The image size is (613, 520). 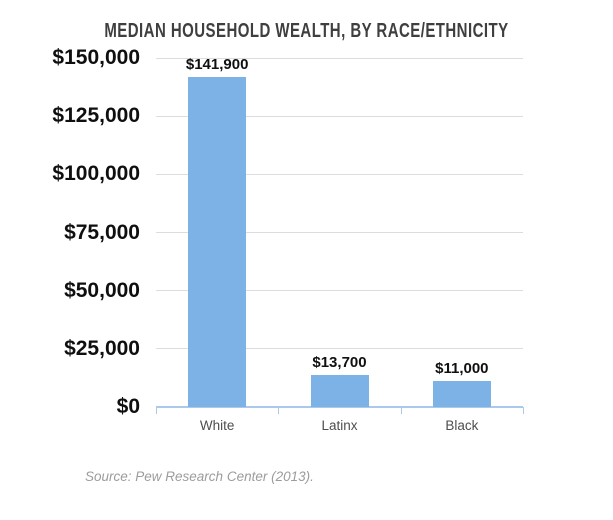 I want to click on y-axis-tick-label: $0, so click(x=128, y=406).